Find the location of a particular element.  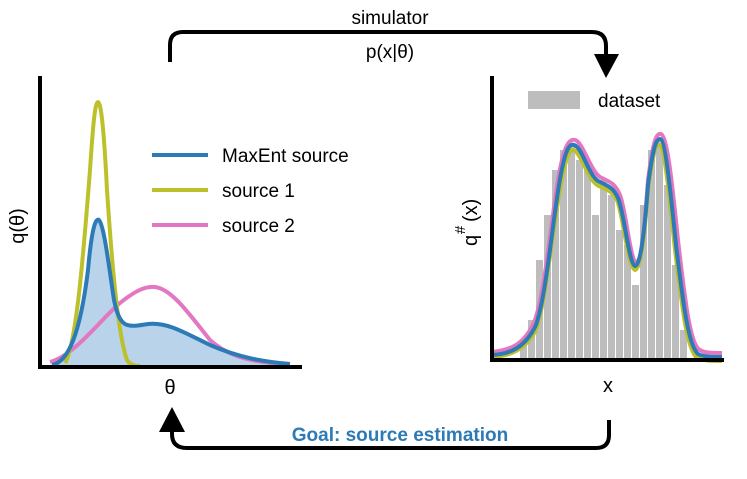

simulator-arrow-head is located at coordinates (606, 66).